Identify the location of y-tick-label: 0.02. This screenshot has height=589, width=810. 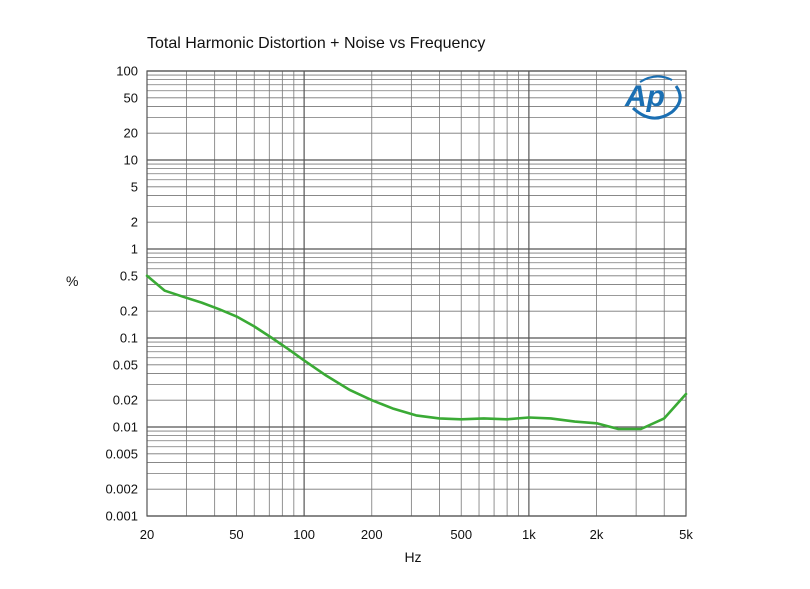
(125, 400).